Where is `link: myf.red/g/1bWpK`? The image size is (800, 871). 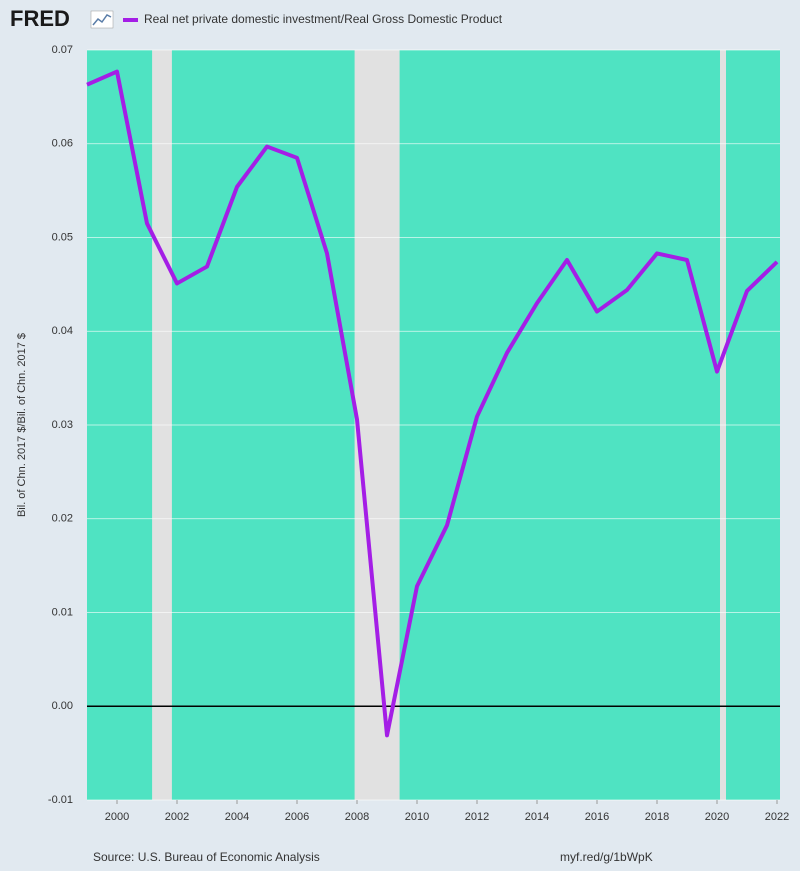
link: myf.red/g/1bWpK is located at coordinates (606, 857).